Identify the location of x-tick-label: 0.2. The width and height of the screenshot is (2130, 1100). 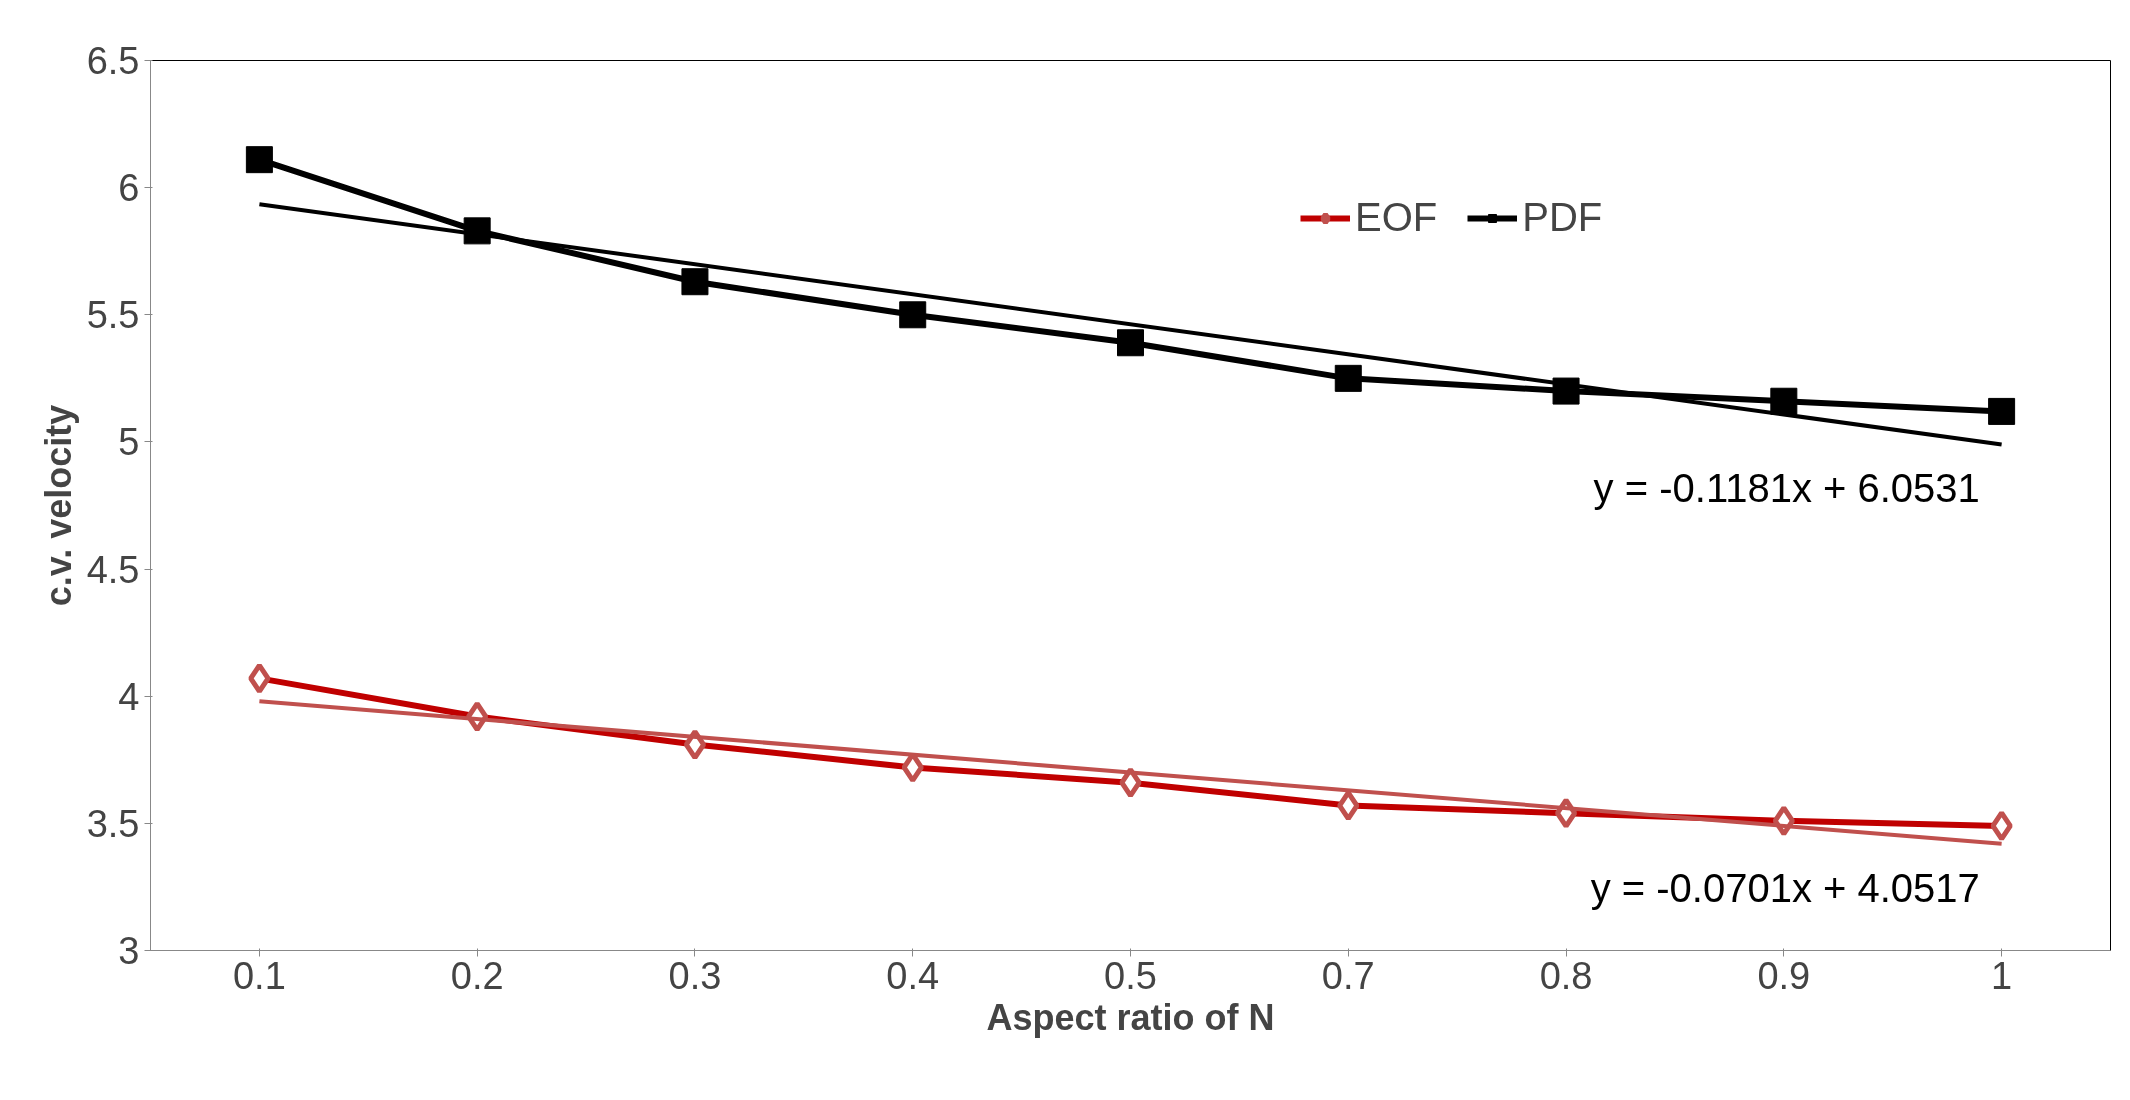
(477, 975).